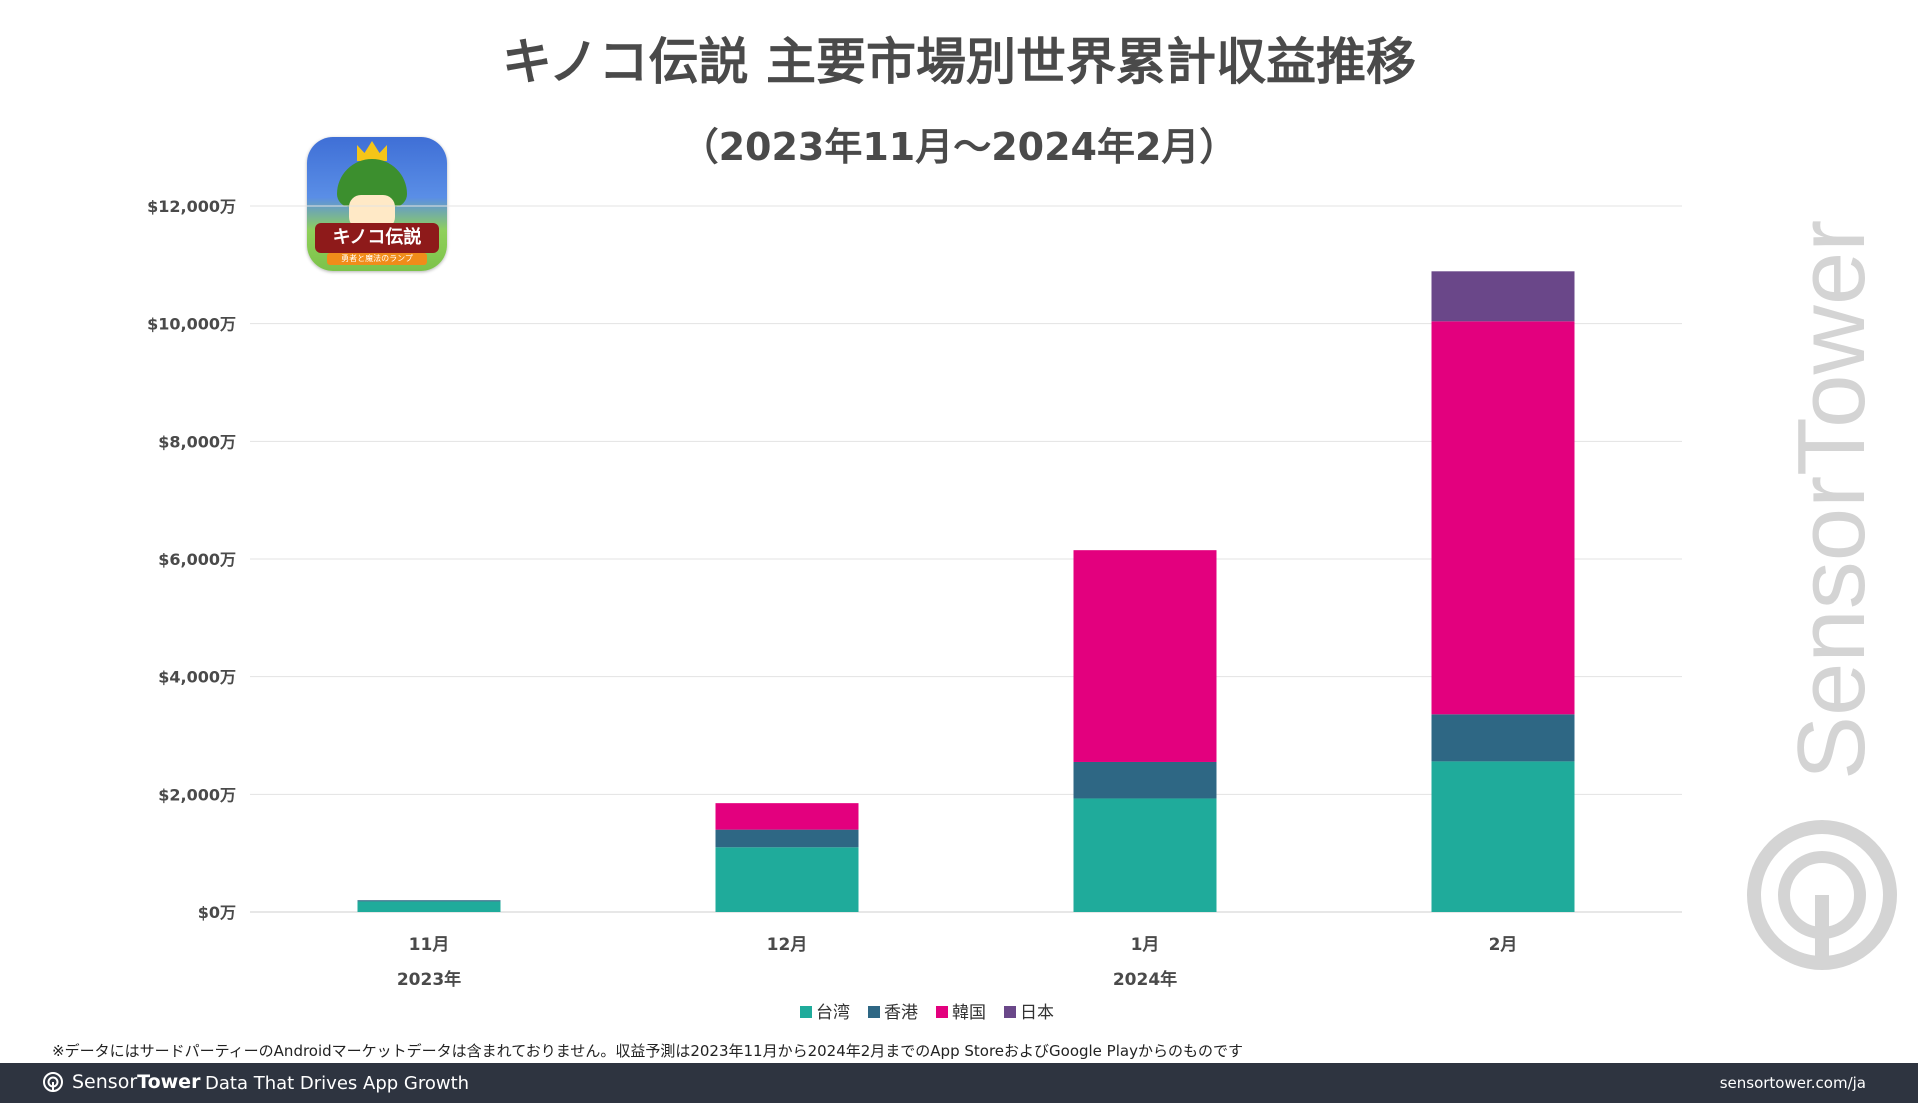 The image size is (1918, 1103). I want to click on y-tick-label: $6,000万, so click(197, 559).